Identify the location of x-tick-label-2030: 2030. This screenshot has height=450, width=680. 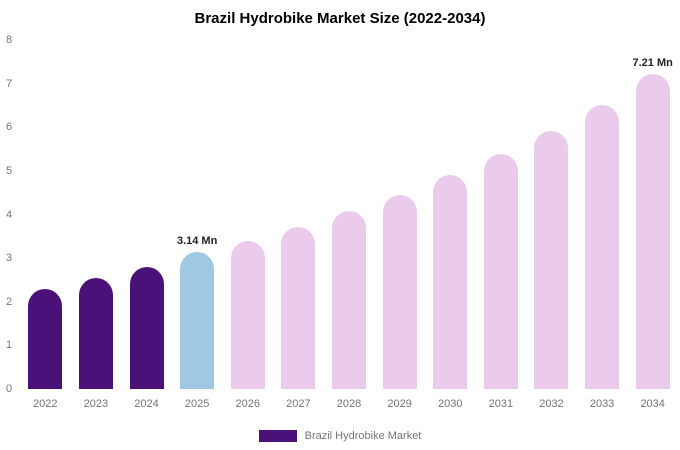
(450, 404).